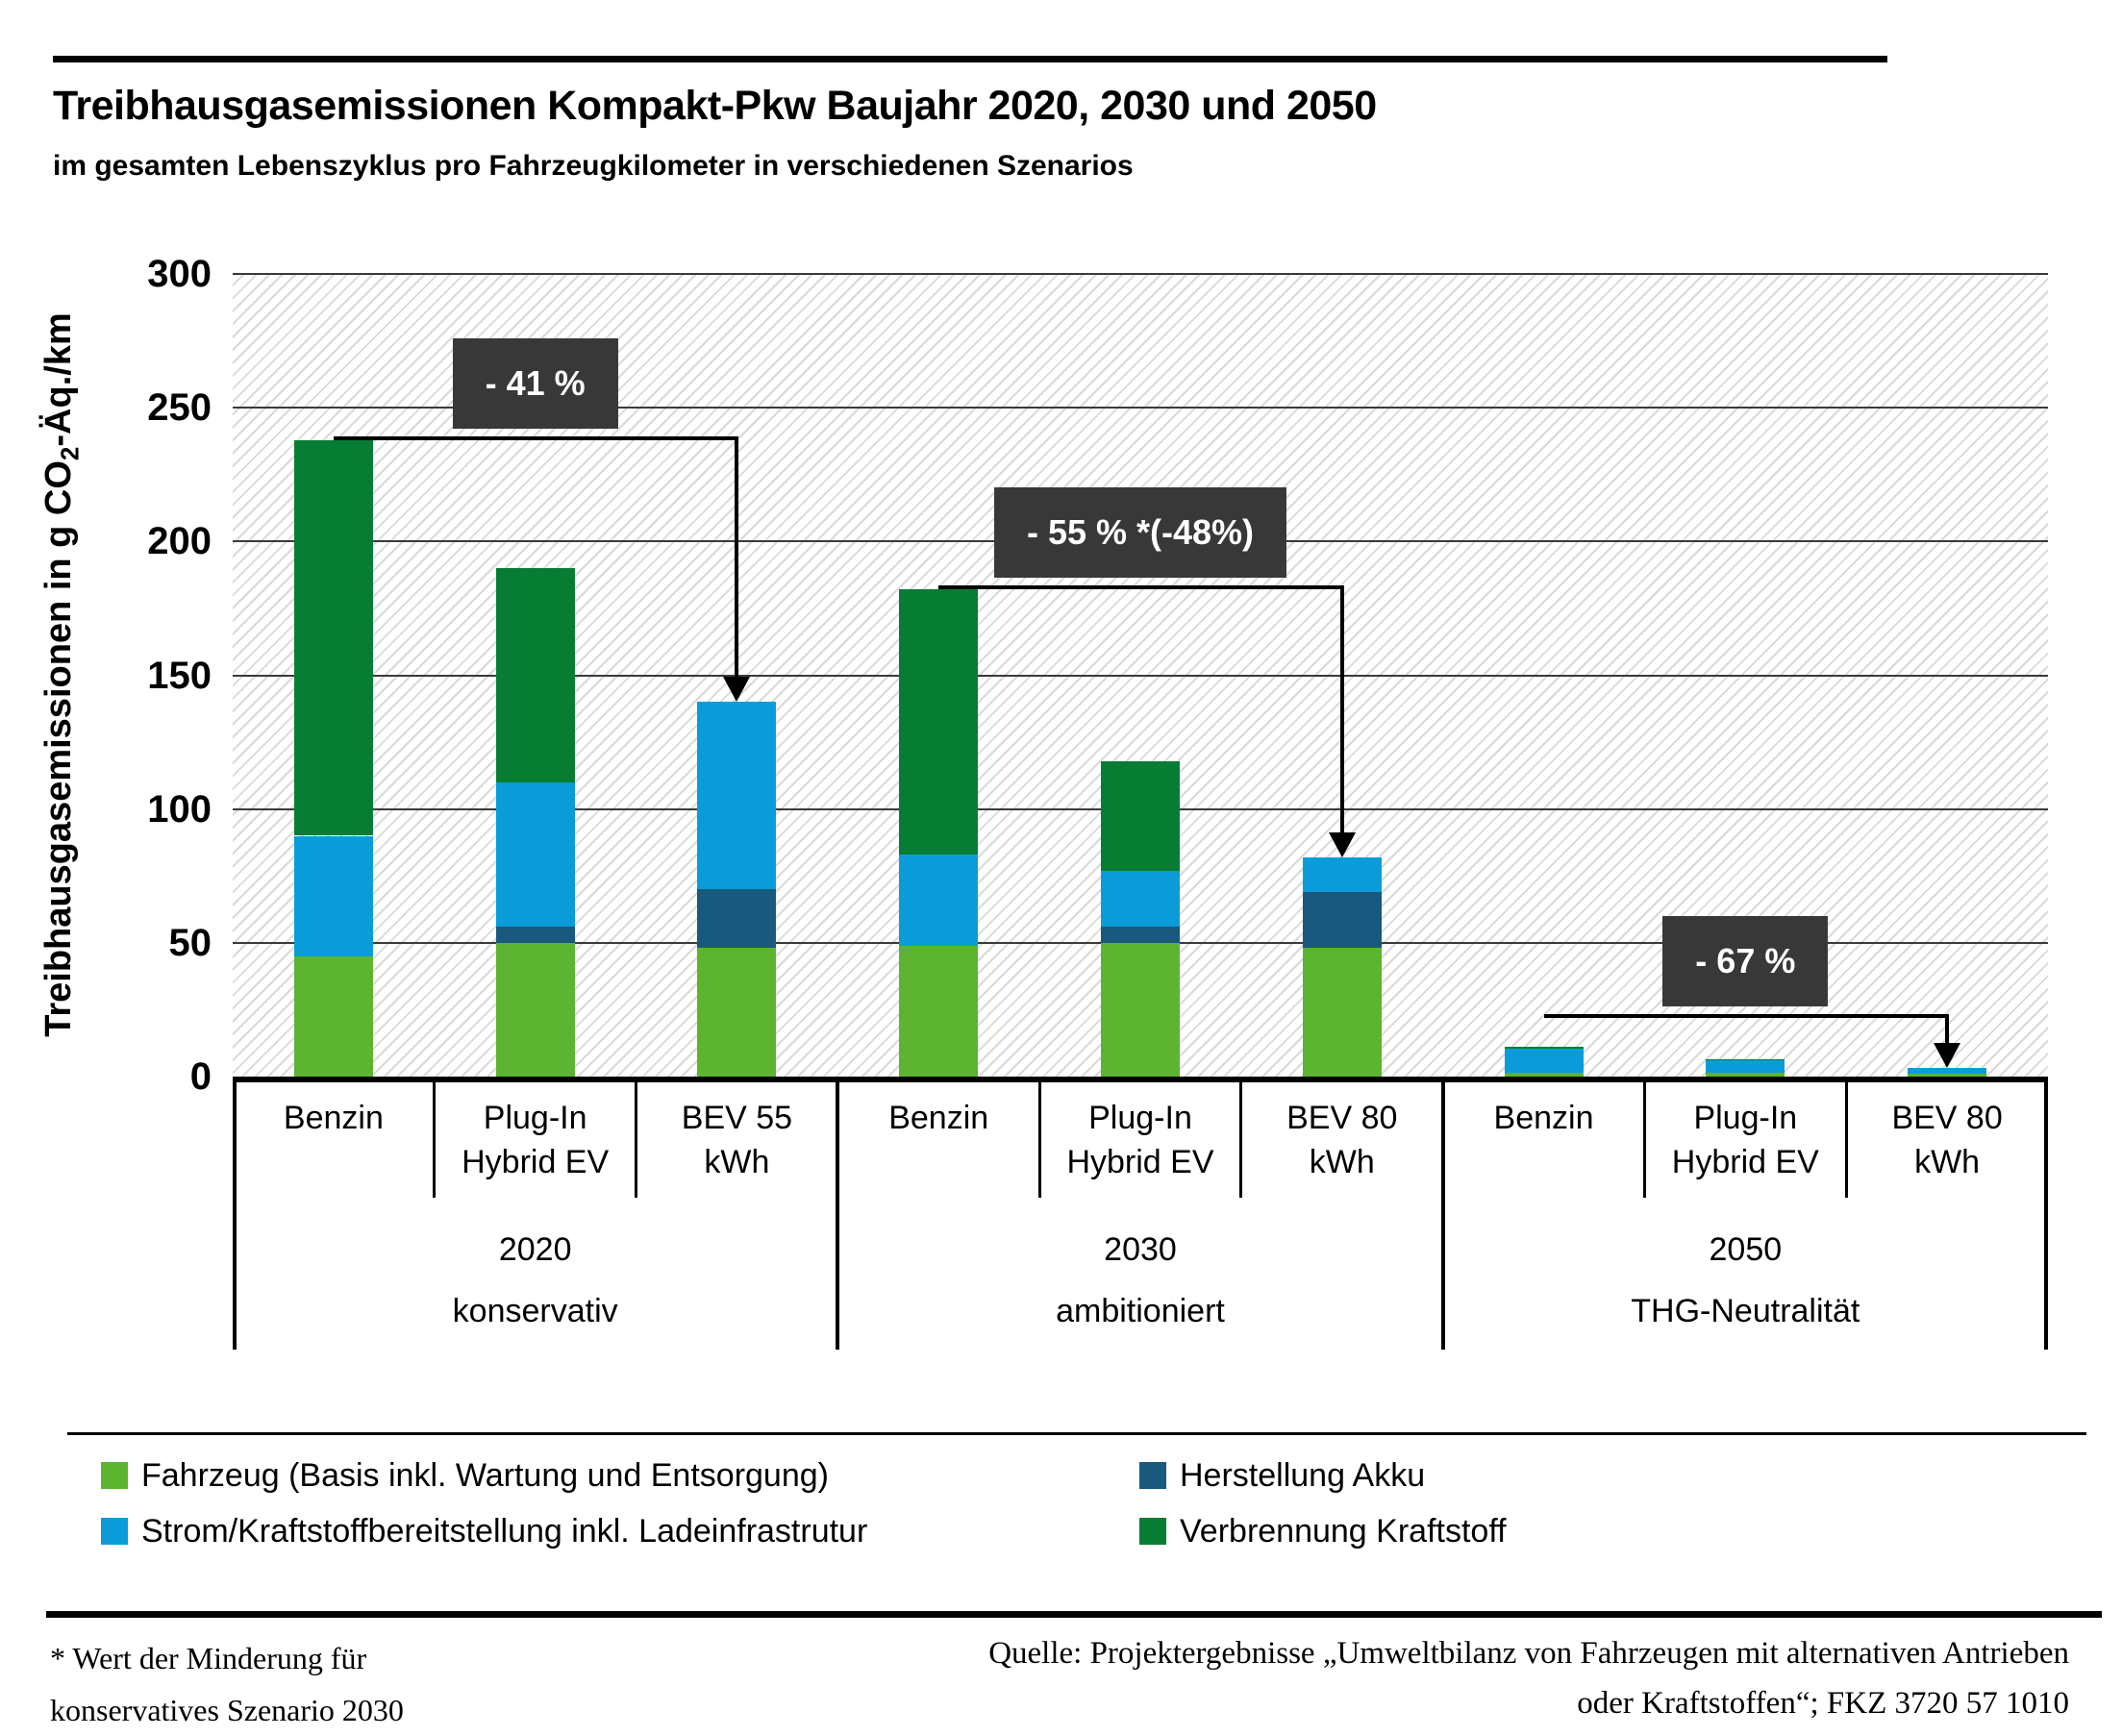  Describe the element at coordinates (200, 1076) in the screenshot. I see `y-tick-label: 0` at that location.